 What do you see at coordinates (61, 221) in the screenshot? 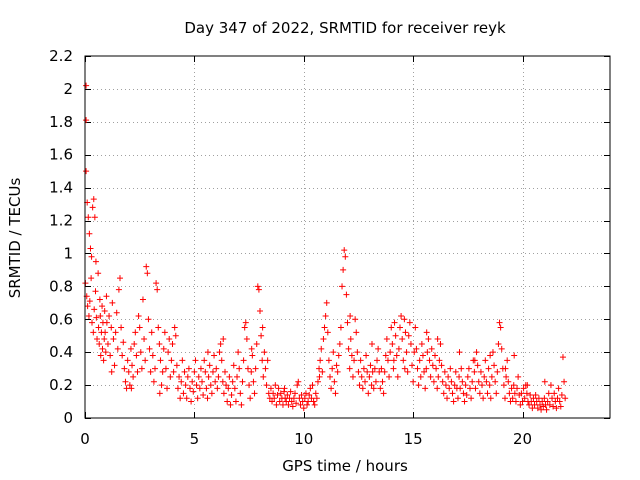
I see `y-tick-label: 1.2` at bounding box center [61, 221].